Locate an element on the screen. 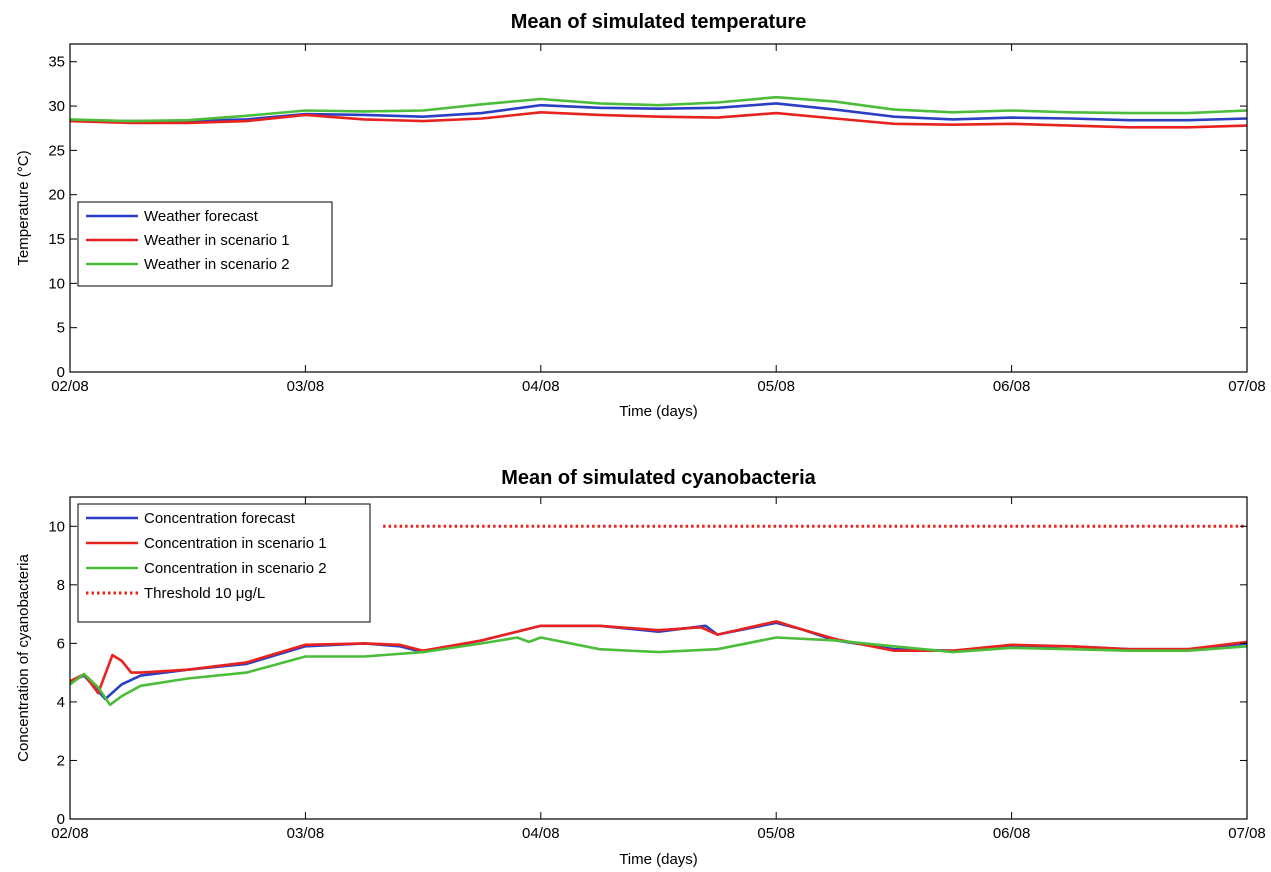 This screenshot has width=1271, height=872. y-tick-label: 35 is located at coordinates (56, 62).